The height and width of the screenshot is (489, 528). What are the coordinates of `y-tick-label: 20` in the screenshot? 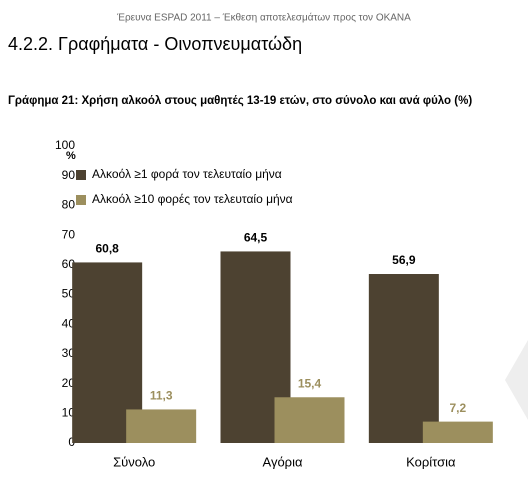 It's located at (69, 383).